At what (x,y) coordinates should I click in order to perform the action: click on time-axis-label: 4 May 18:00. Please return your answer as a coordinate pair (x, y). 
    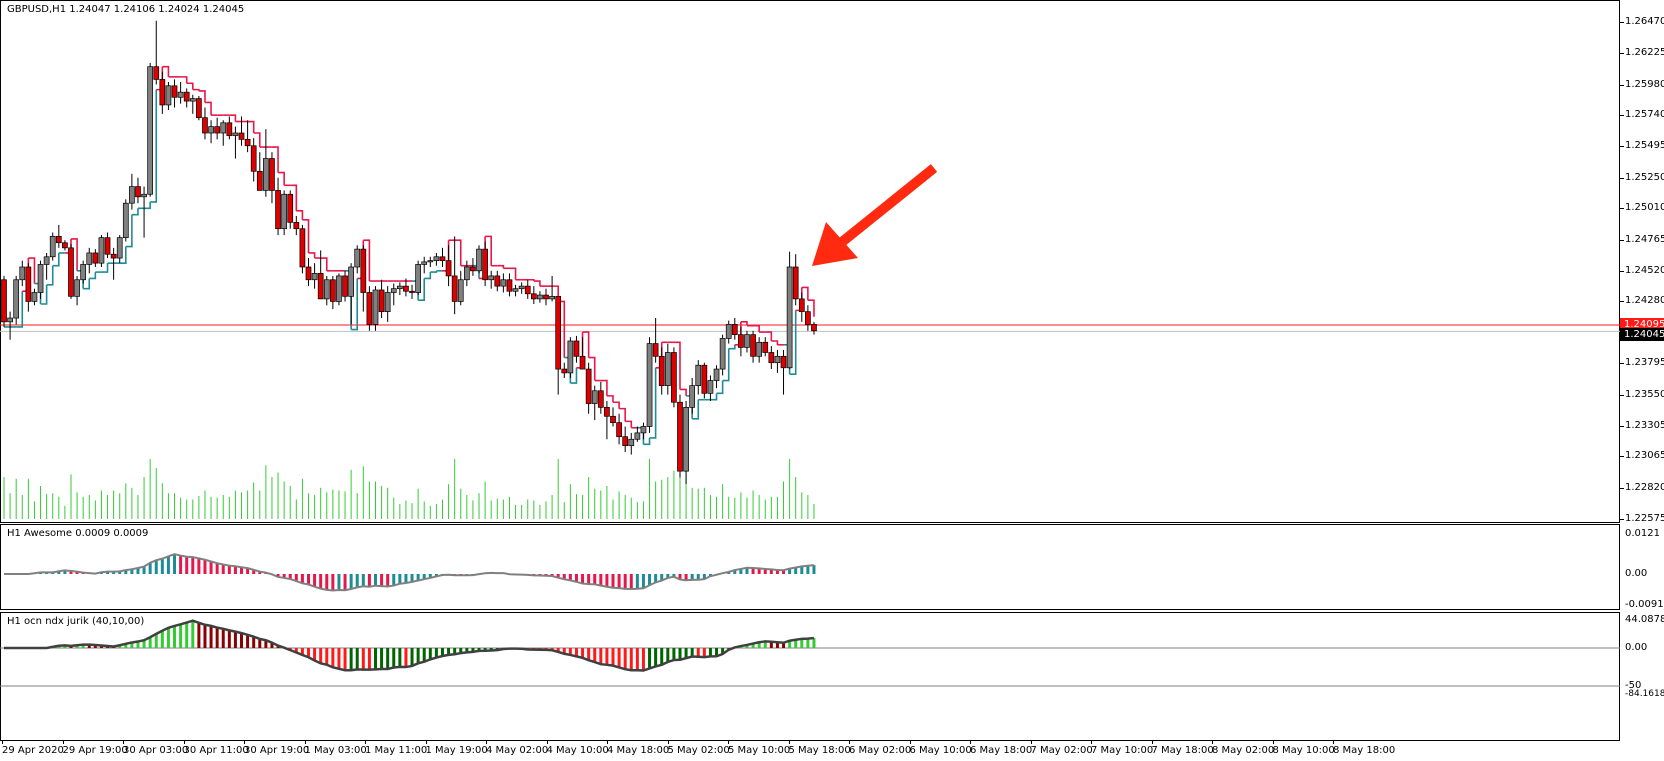
    Looking at the image, I should click on (638, 750).